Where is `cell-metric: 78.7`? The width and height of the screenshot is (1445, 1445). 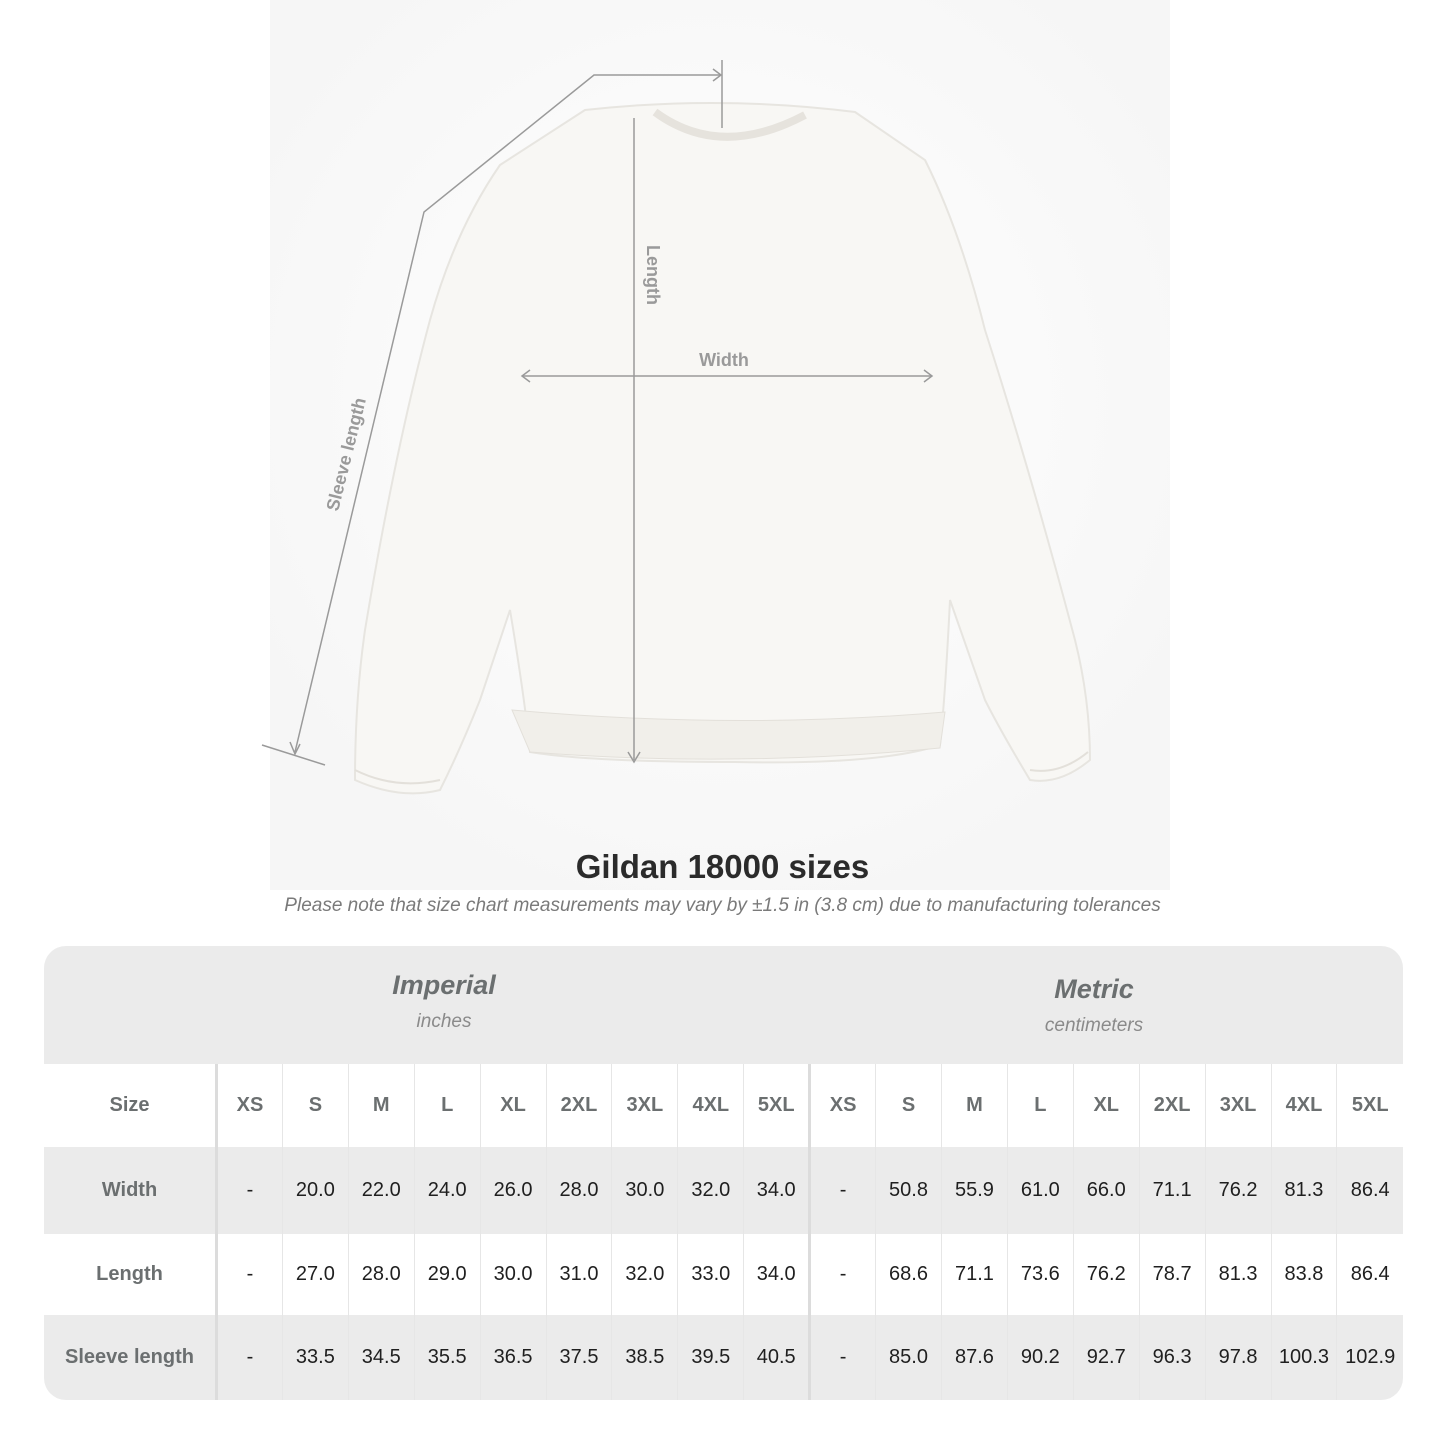 cell-metric: 78.7 is located at coordinates (1172, 1274).